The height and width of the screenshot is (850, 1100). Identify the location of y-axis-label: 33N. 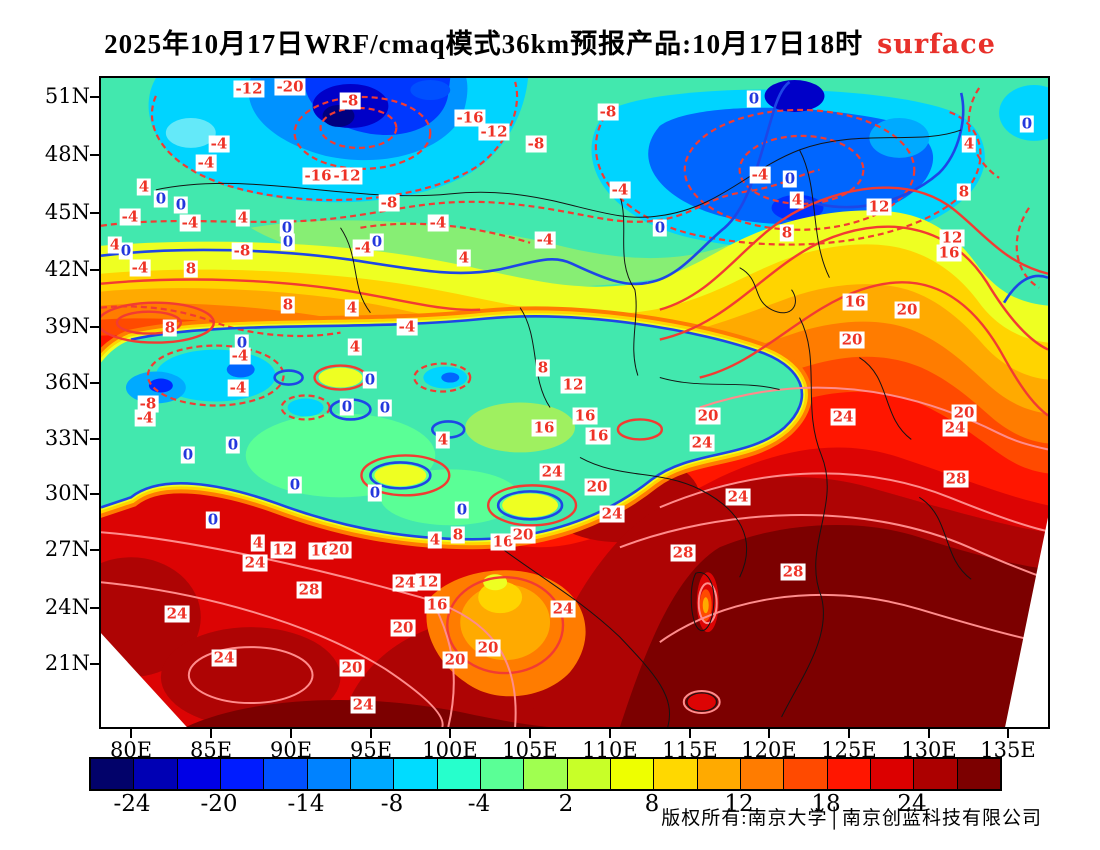
(67, 438).